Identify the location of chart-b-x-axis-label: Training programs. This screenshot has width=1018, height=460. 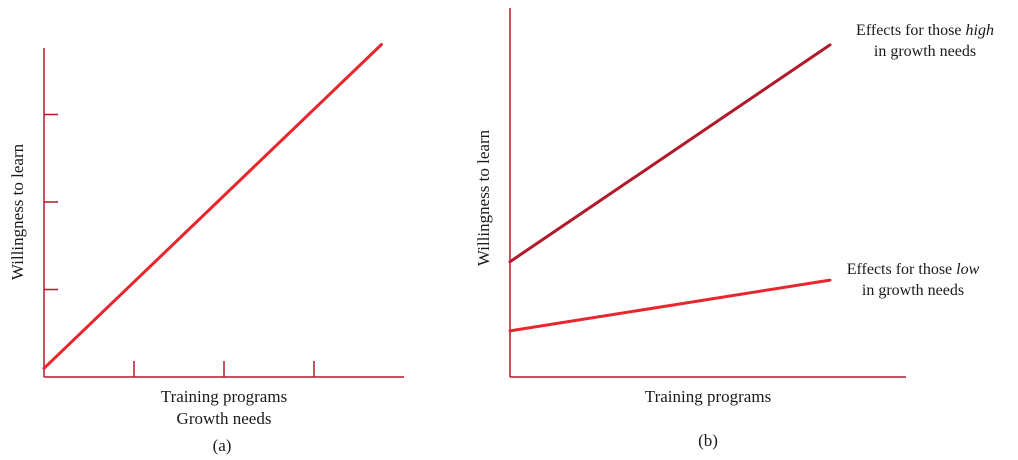
(708, 396).